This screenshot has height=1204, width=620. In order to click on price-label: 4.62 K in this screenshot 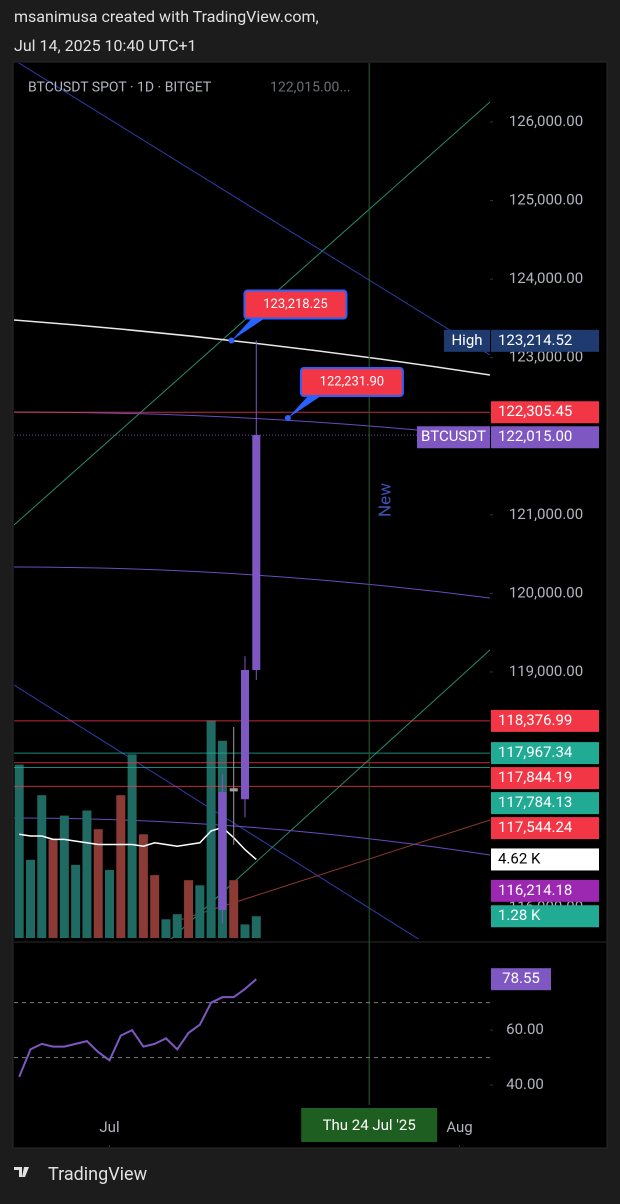, I will do `click(519, 858)`.